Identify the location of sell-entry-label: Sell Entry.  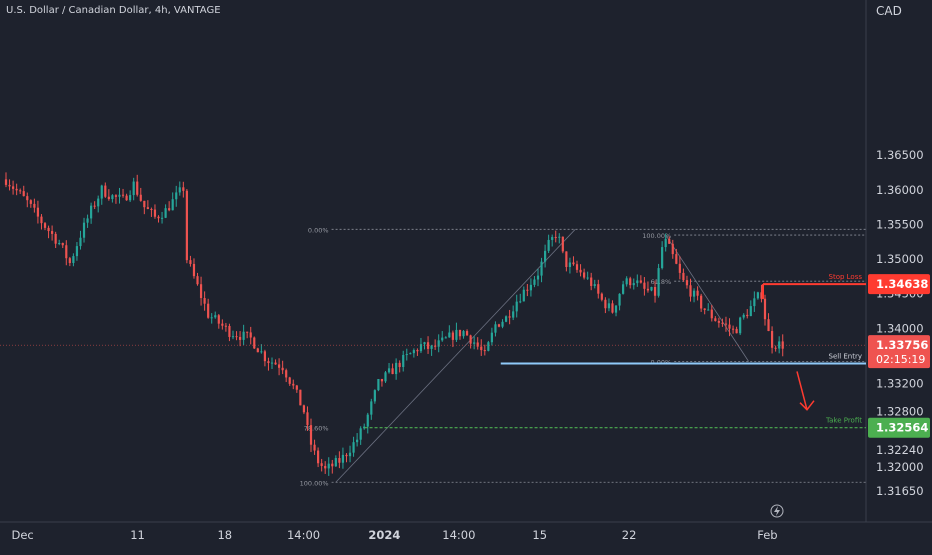
(846, 356).